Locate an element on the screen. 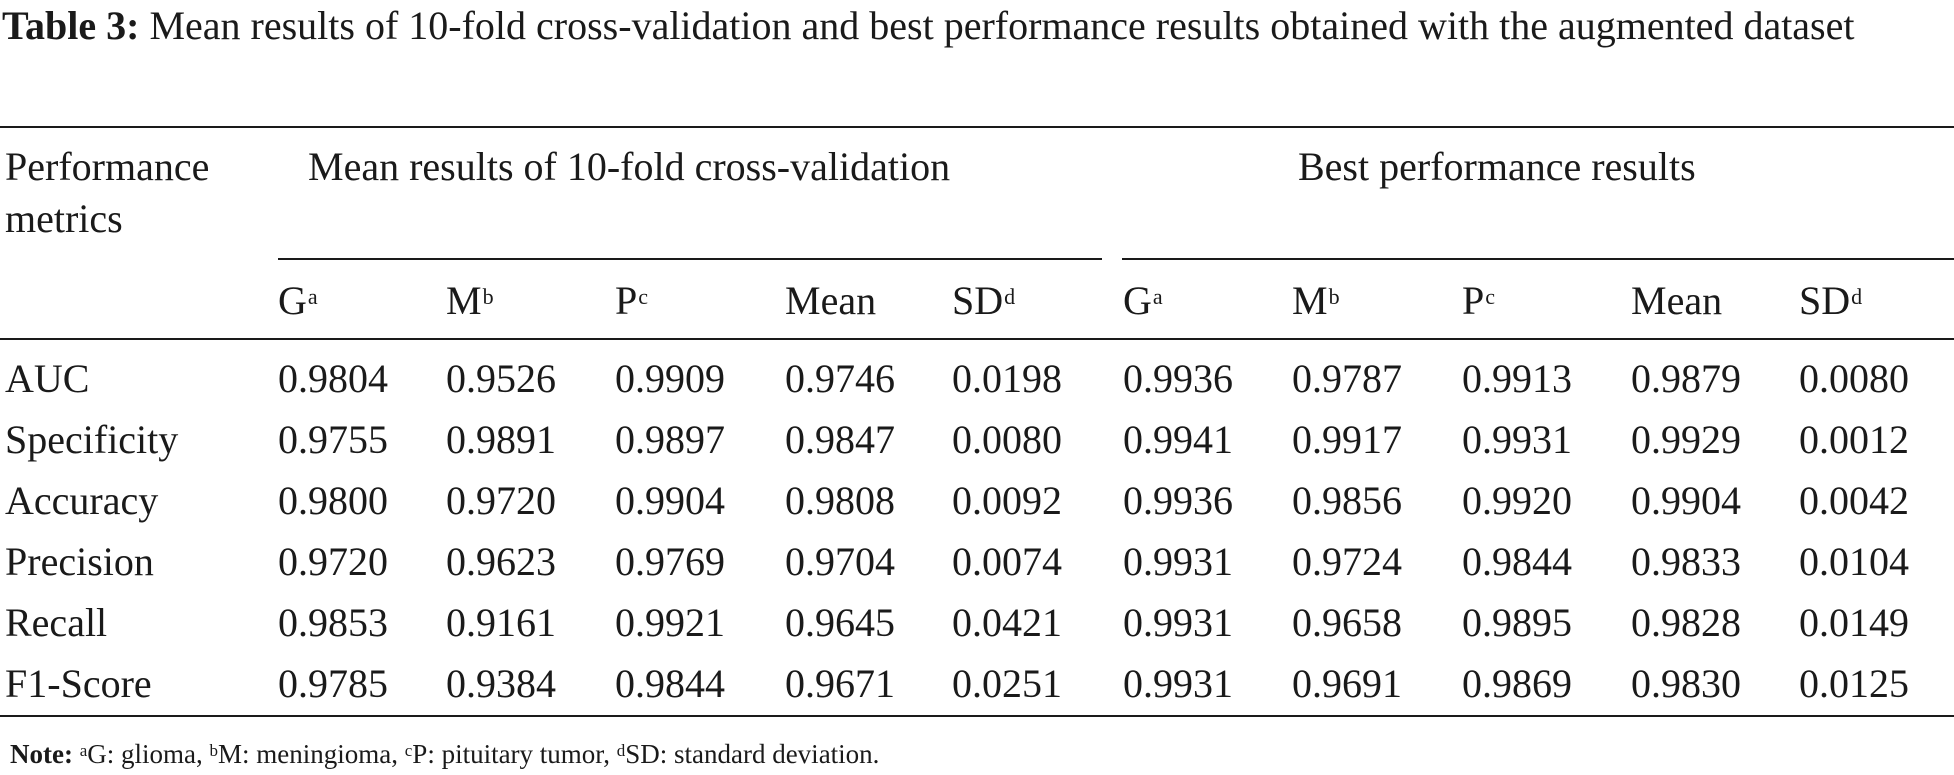  column-header-m-cv: Mb is located at coordinates (470, 301).